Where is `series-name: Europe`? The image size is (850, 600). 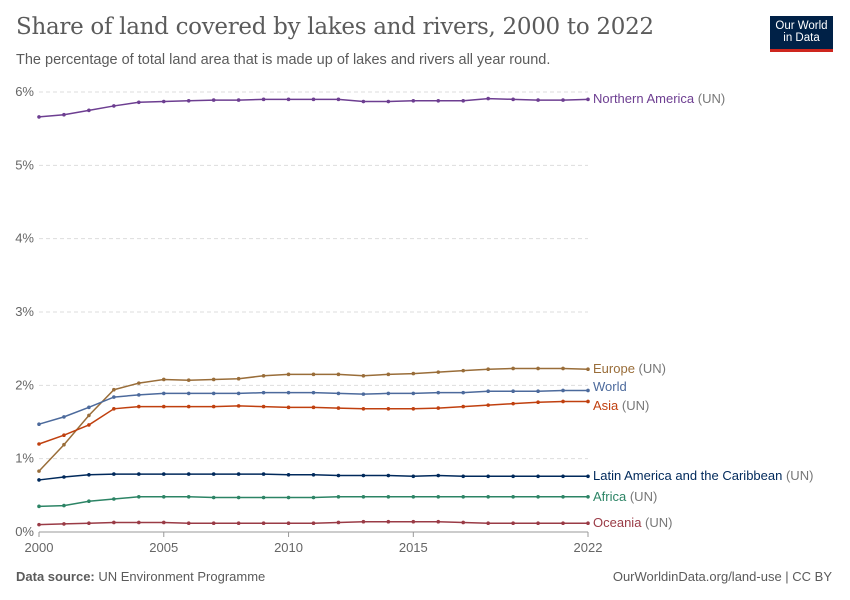
series-name: Europe is located at coordinates (614, 368).